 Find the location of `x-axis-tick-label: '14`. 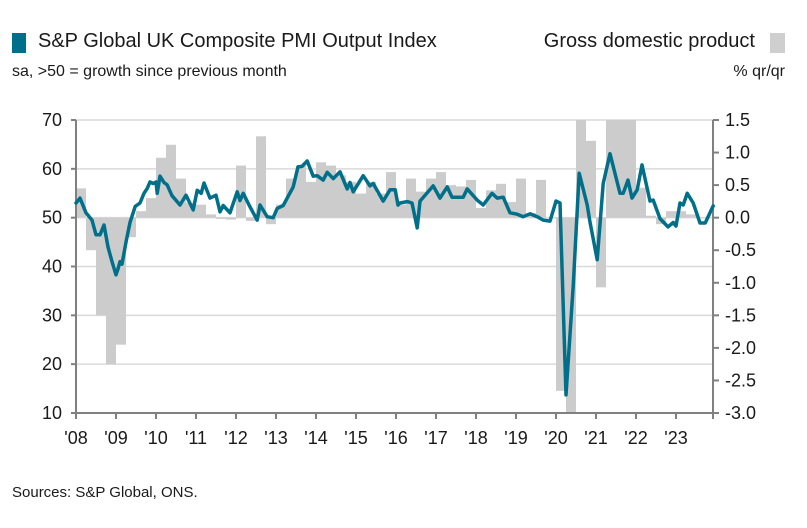

x-axis-tick-label: '14 is located at coordinates (315, 438).